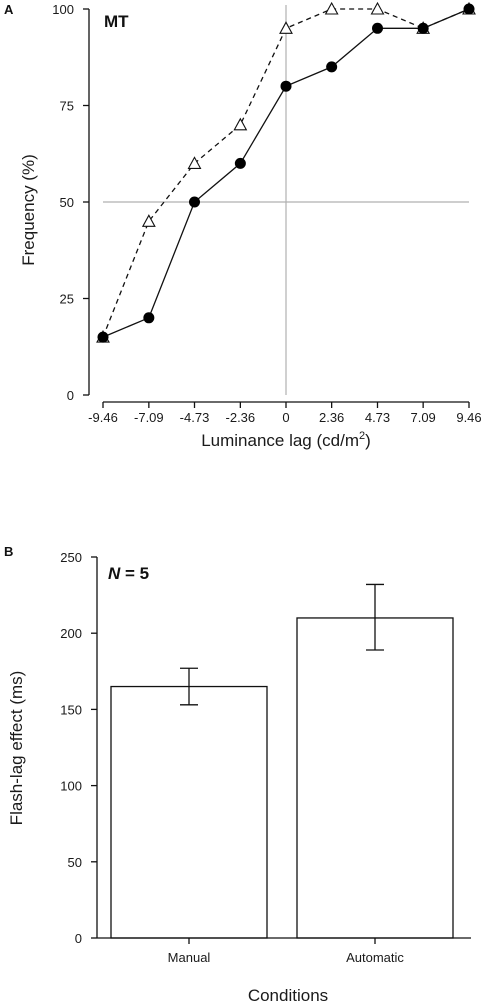 This screenshot has width=483, height=1006. What do you see at coordinates (280, 440) in the screenshot?
I see `xlabel-main: Luminance lag (cd/m` at bounding box center [280, 440].